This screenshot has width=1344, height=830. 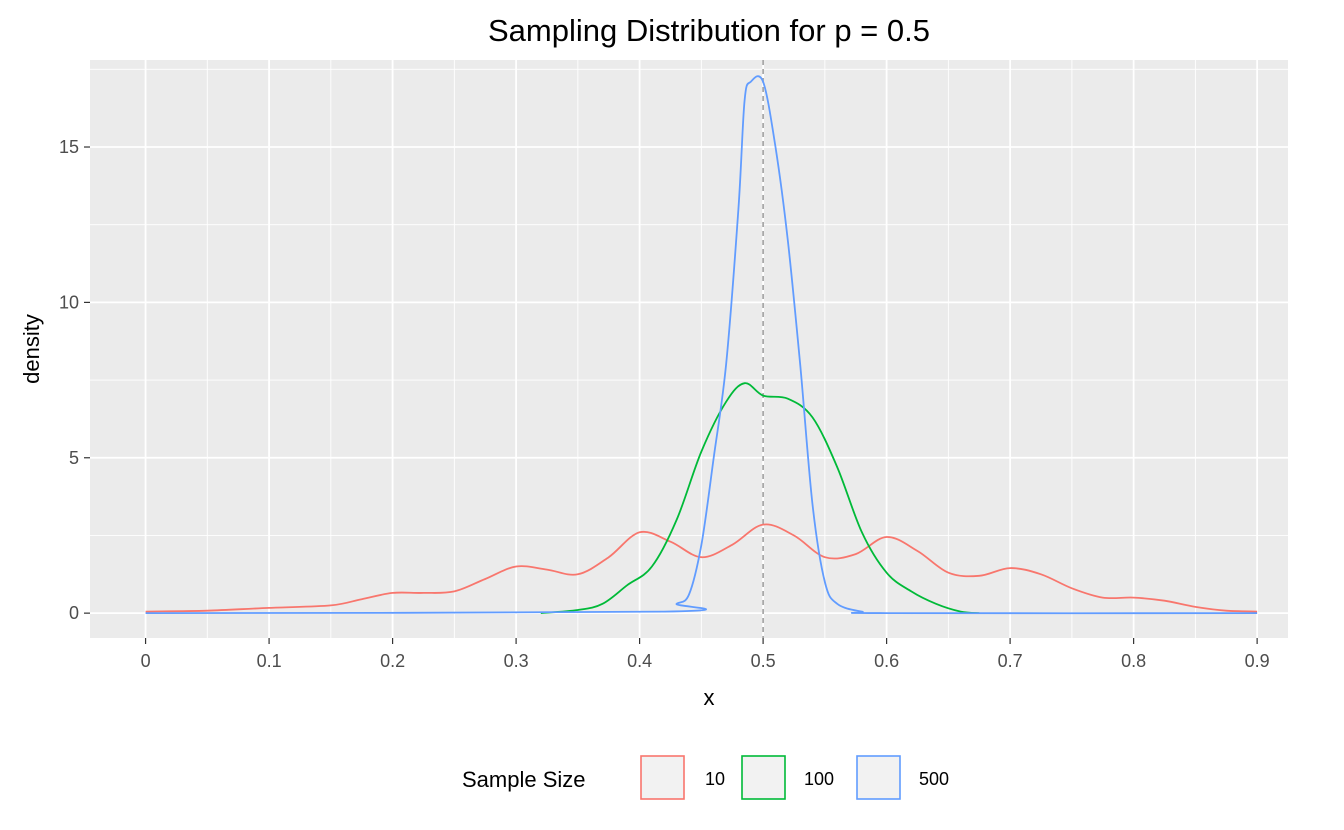 I want to click on x-tick-label: 0.4, so click(x=639, y=661).